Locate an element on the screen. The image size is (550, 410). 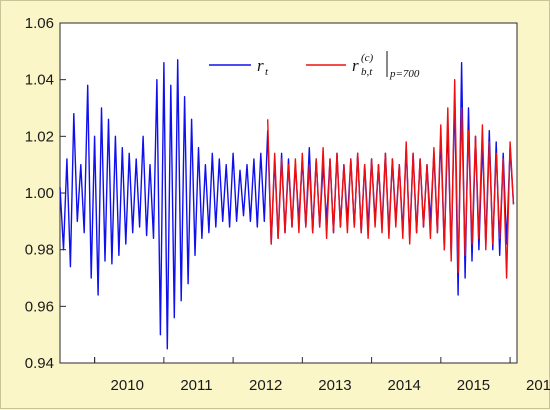
y-tick-label: 1.04 is located at coordinates (39, 80).